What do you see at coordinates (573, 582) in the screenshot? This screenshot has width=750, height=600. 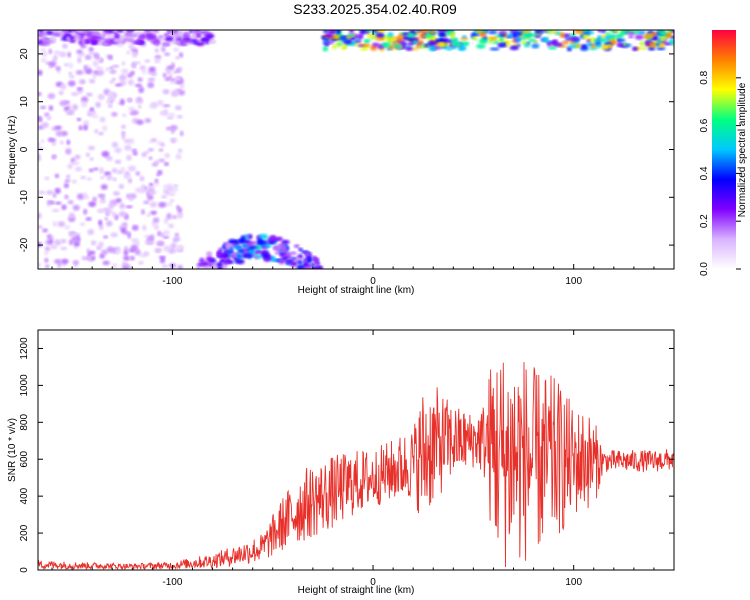 I see `snr-x-tick-label: 100` at bounding box center [573, 582].